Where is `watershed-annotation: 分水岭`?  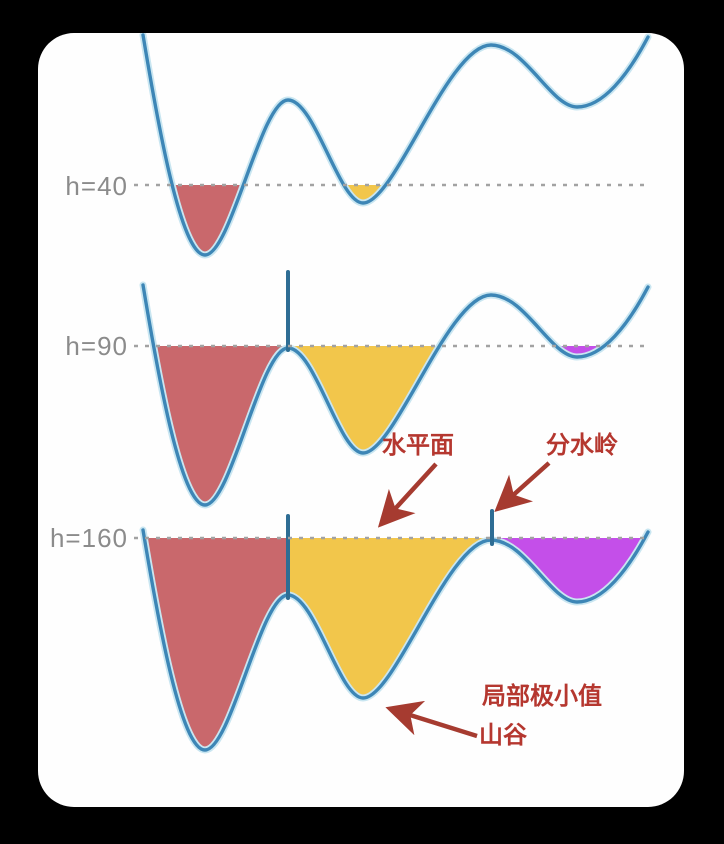 watershed-annotation: 分水岭 is located at coordinates (582, 445).